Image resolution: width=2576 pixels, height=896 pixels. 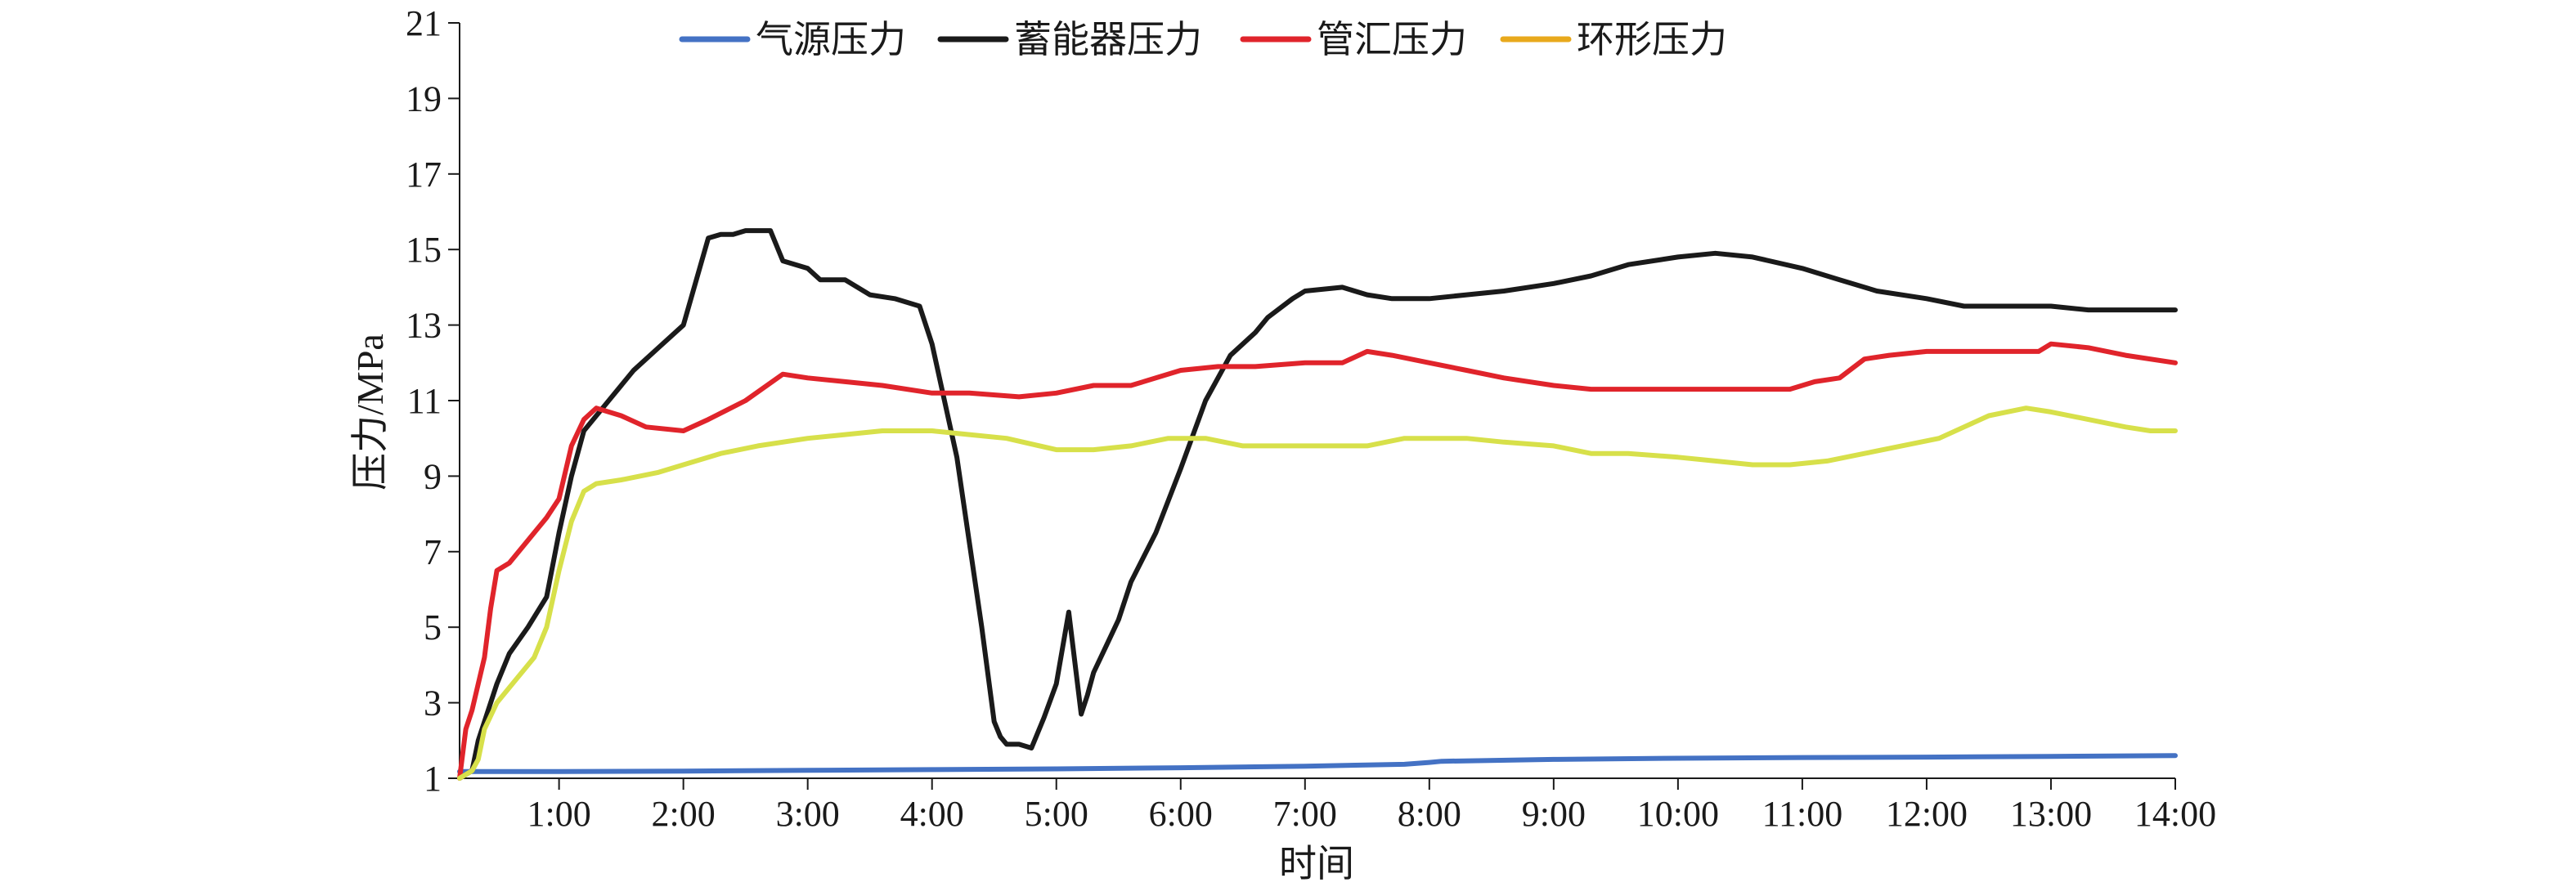 I want to click on x-tick-label: 2:00, so click(x=684, y=814).